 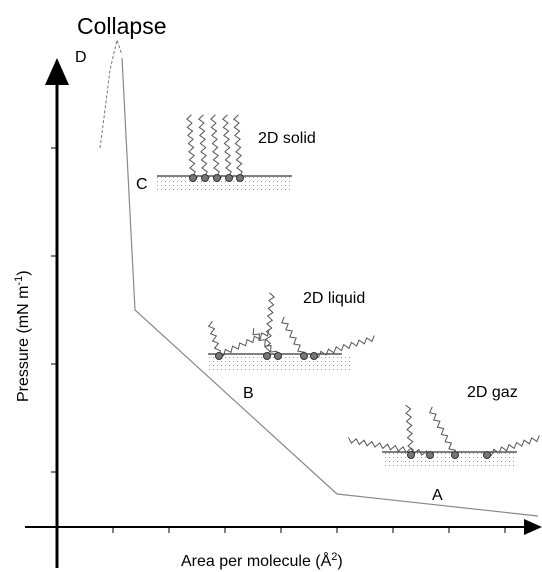 What do you see at coordinates (111, 93) in the screenshot?
I see `collapse-curve` at bounding box center [111, 93].